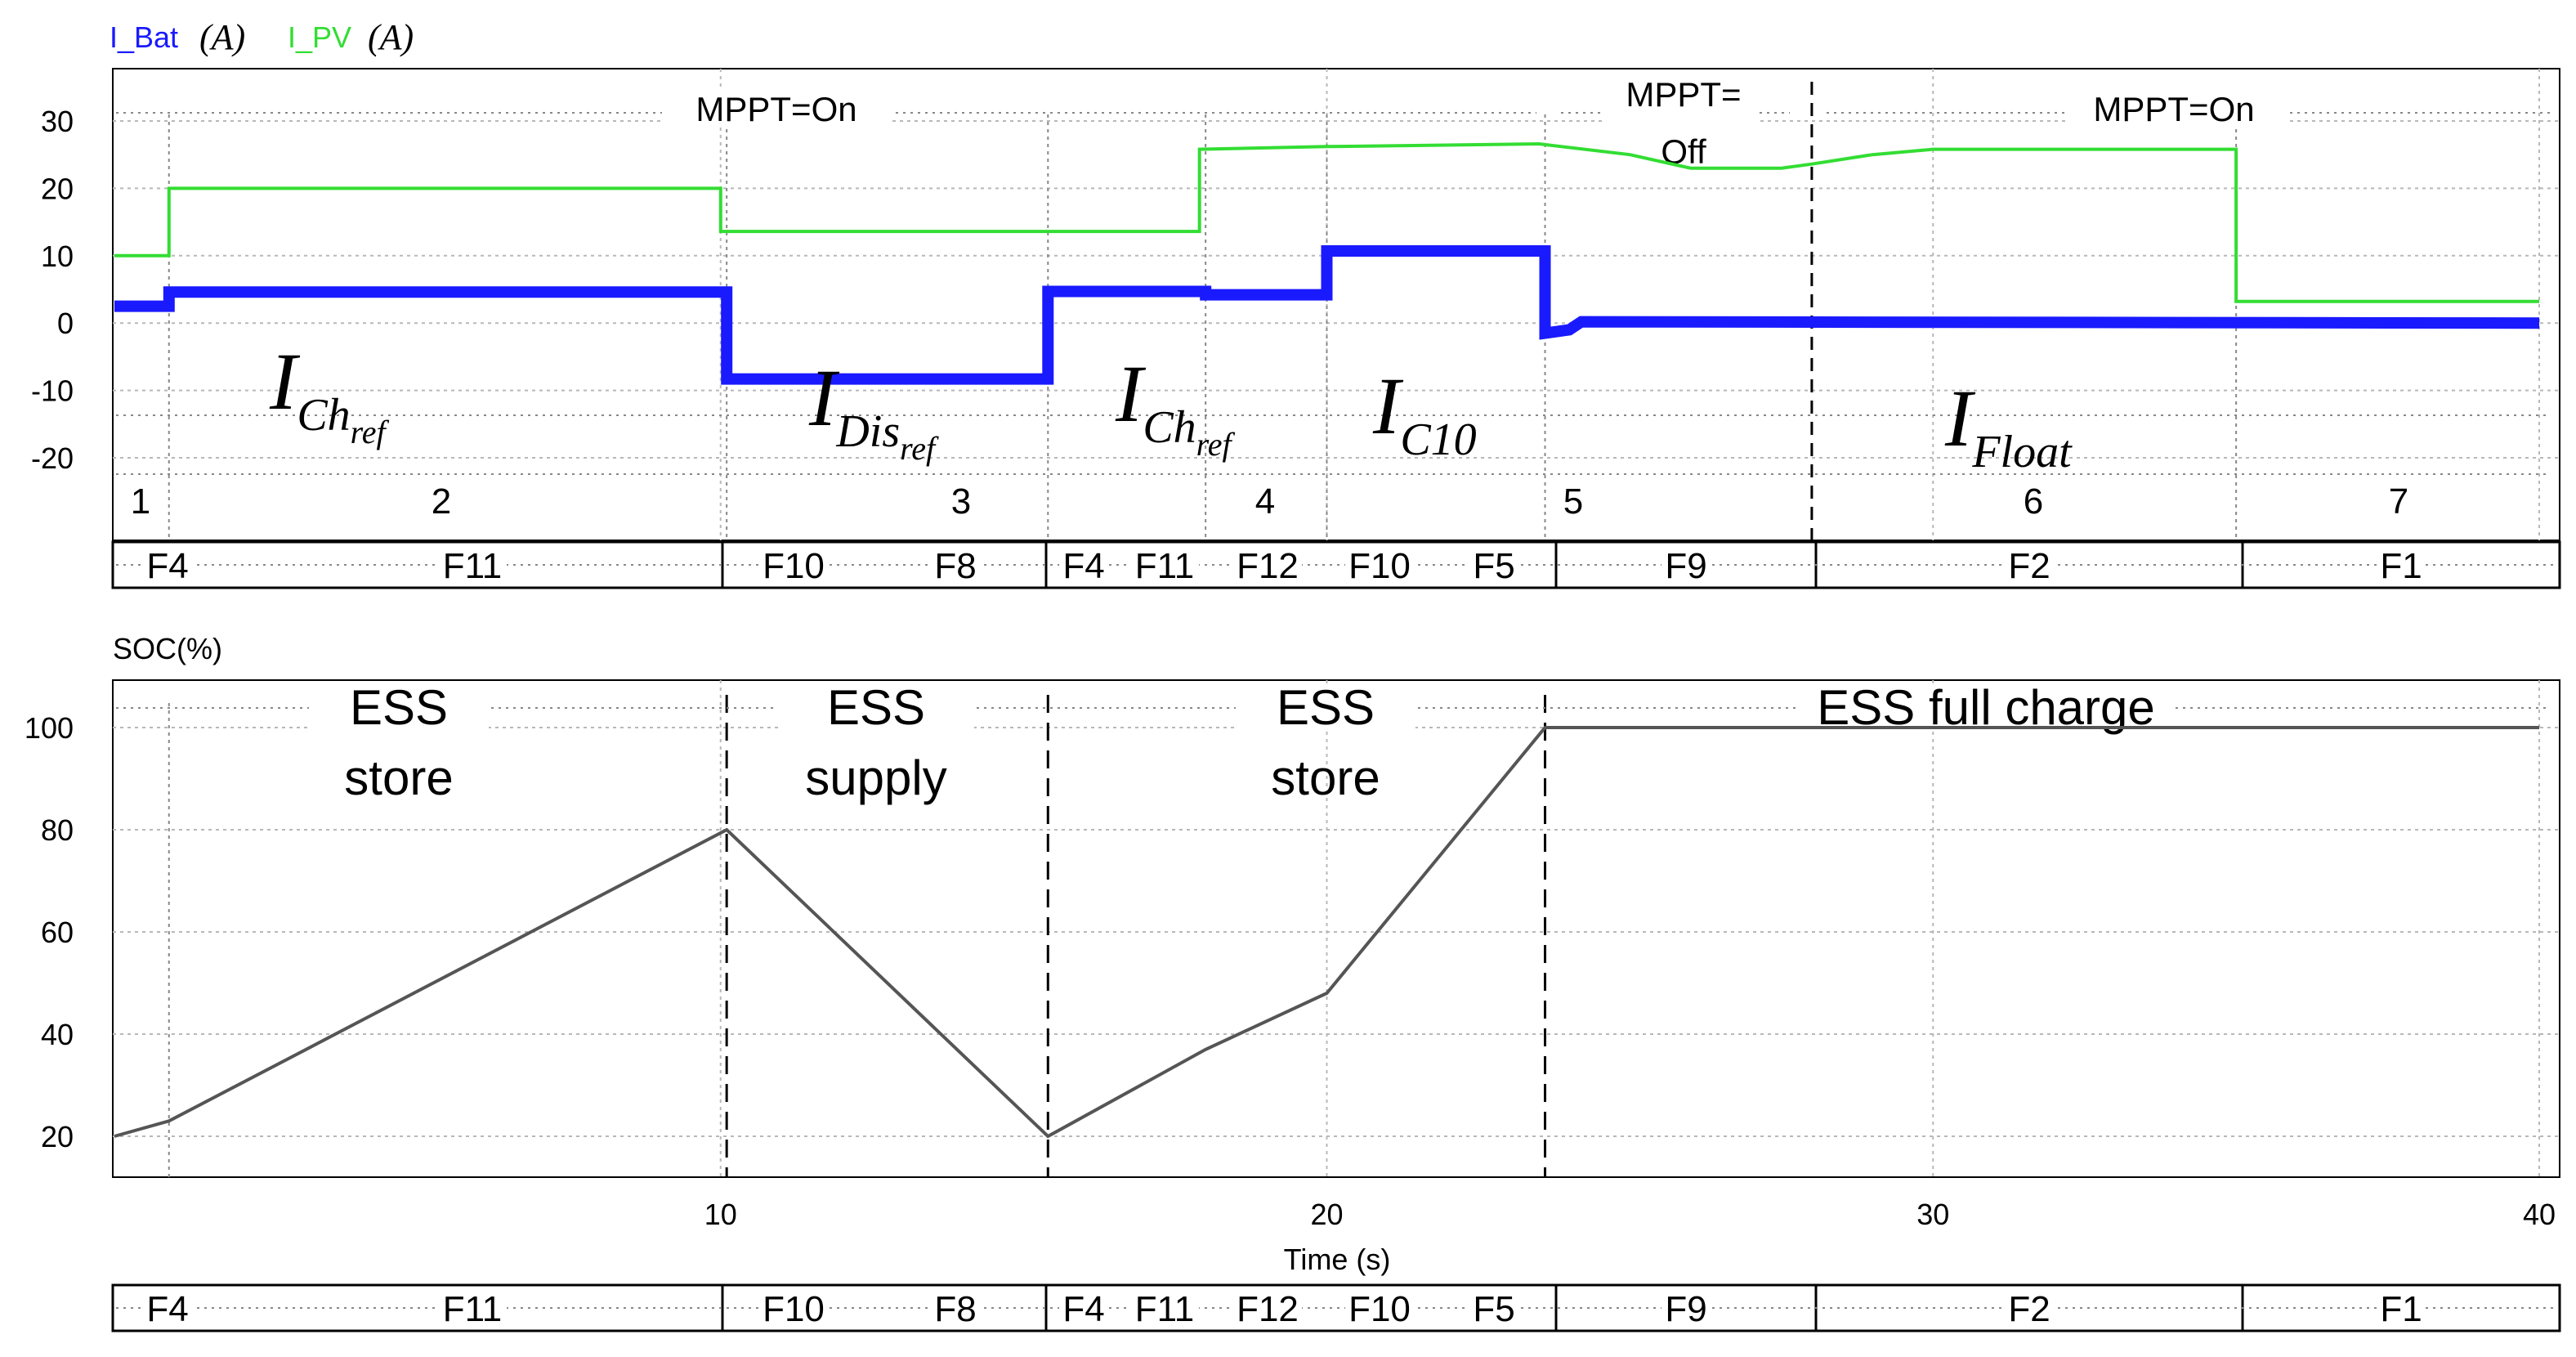  What do you see at coordinates (65, 323) in the screenshot?
I see `y-tick-label: 0` at bounding box center [65, 323].